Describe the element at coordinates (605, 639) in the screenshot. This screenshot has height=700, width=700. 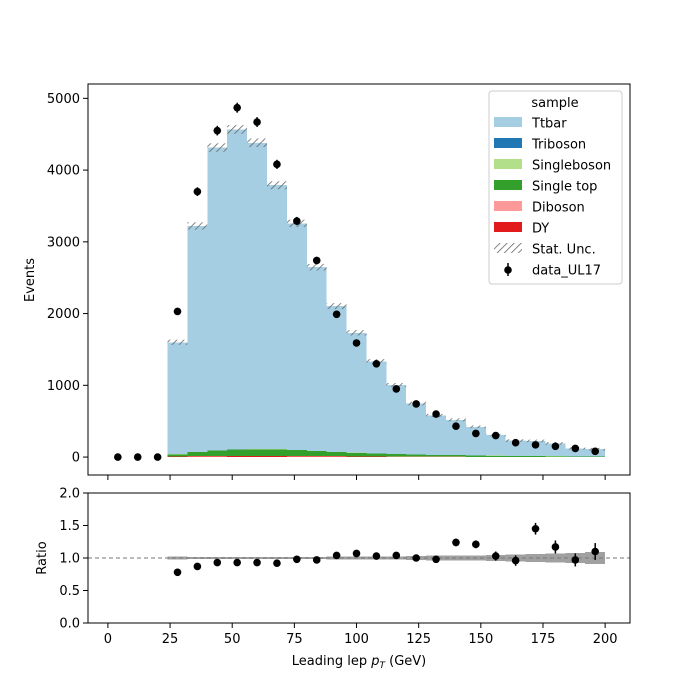
I see `ratio-x-tick-label: 200` at that location.